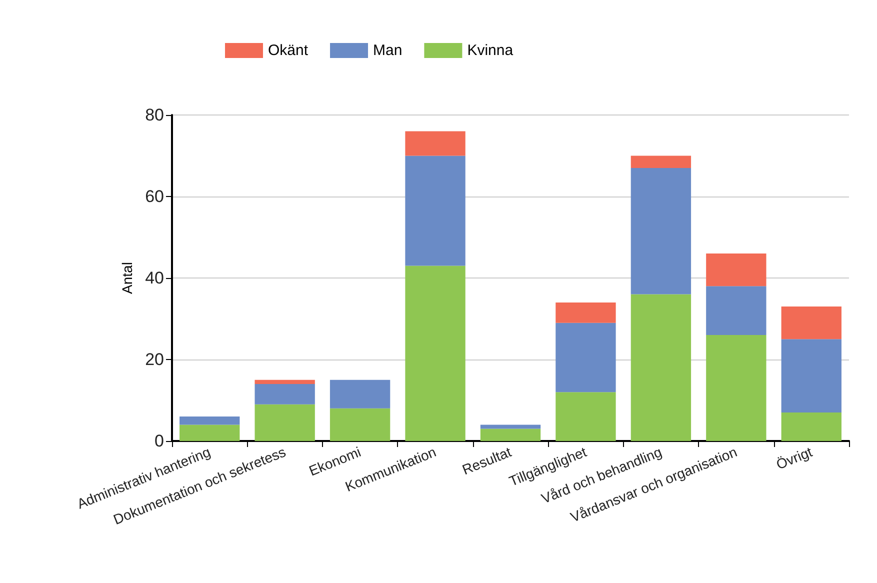  What do you see at coordinates (490, 50) in the screenshot?
I see `legend-label: Kvinna` at bounding box center [490, 50].